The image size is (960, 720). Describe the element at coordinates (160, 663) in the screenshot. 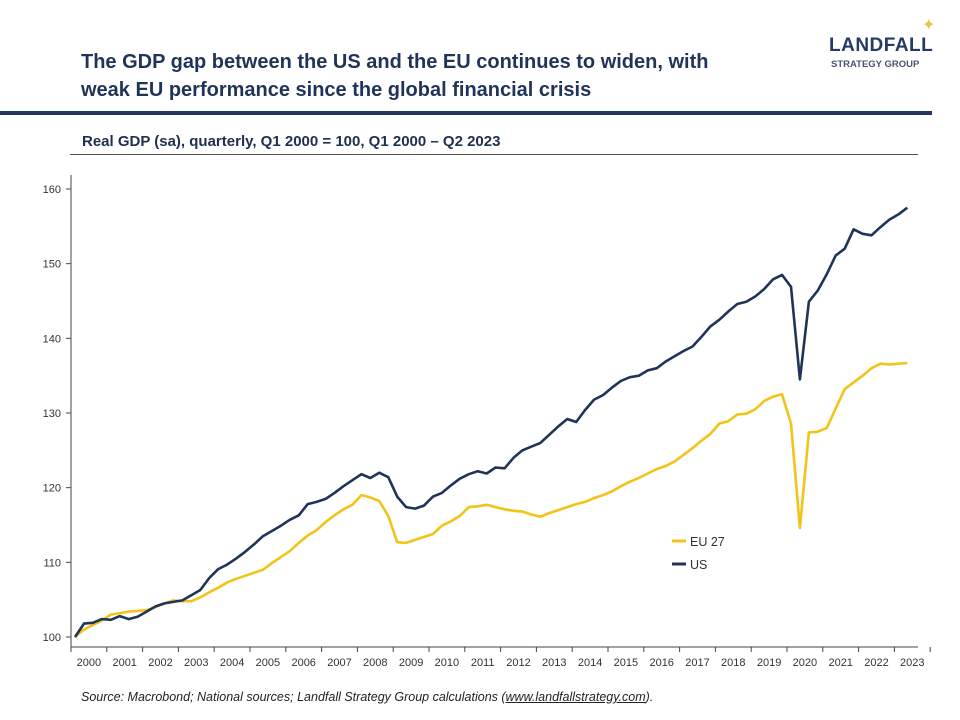

I see `x-tick-label: 2002` at that location.